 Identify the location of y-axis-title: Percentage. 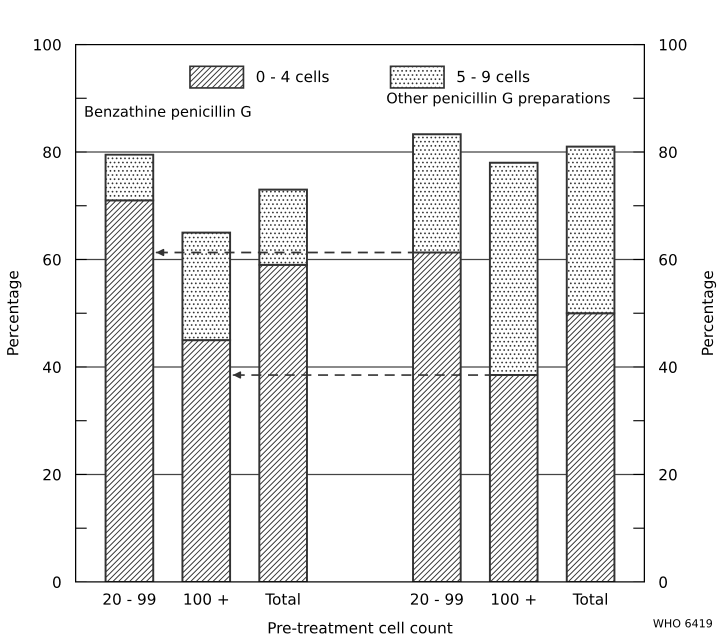
(14, 313).